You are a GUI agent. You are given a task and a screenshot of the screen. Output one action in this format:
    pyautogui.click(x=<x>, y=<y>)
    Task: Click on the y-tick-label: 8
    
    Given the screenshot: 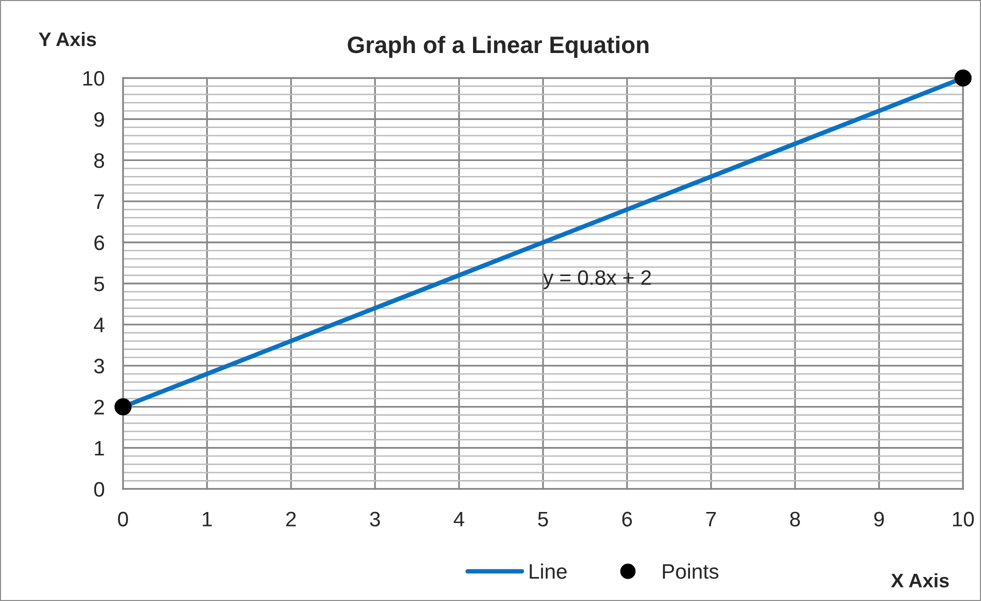 What is the action you would take?
    pyautogui.click(x=99, y=160)
    